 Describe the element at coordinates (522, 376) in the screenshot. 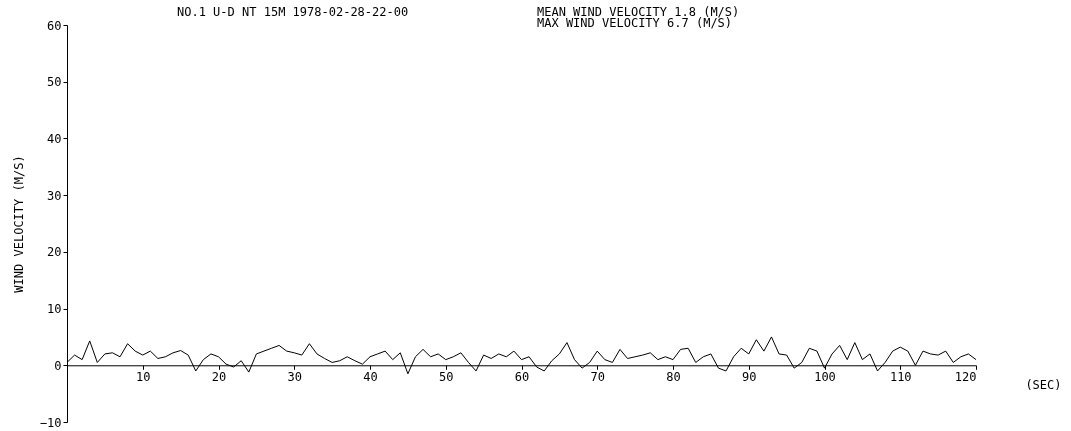

I see `x-tick-label: 60` at that location.